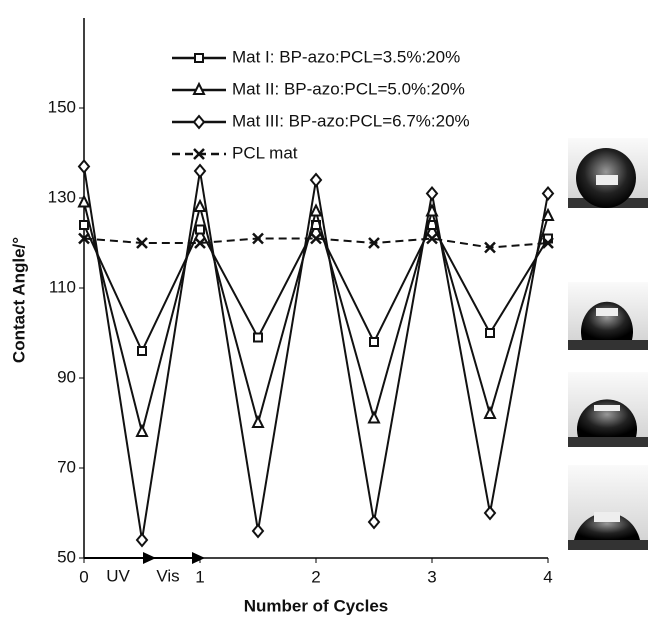 The height and width of the screenshot is (618, 649). What do you see at coordinates (431, 576) in the screenshot?
I see `x-tick-label: 3` at bounding box center [431, 576].